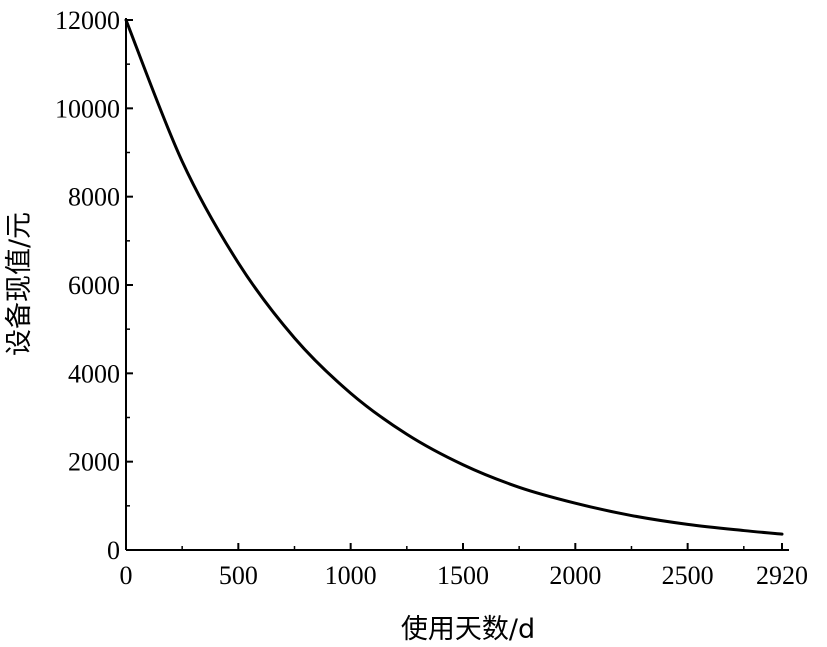  I want to click on x-tick-label: 1500, so click(463, 575).